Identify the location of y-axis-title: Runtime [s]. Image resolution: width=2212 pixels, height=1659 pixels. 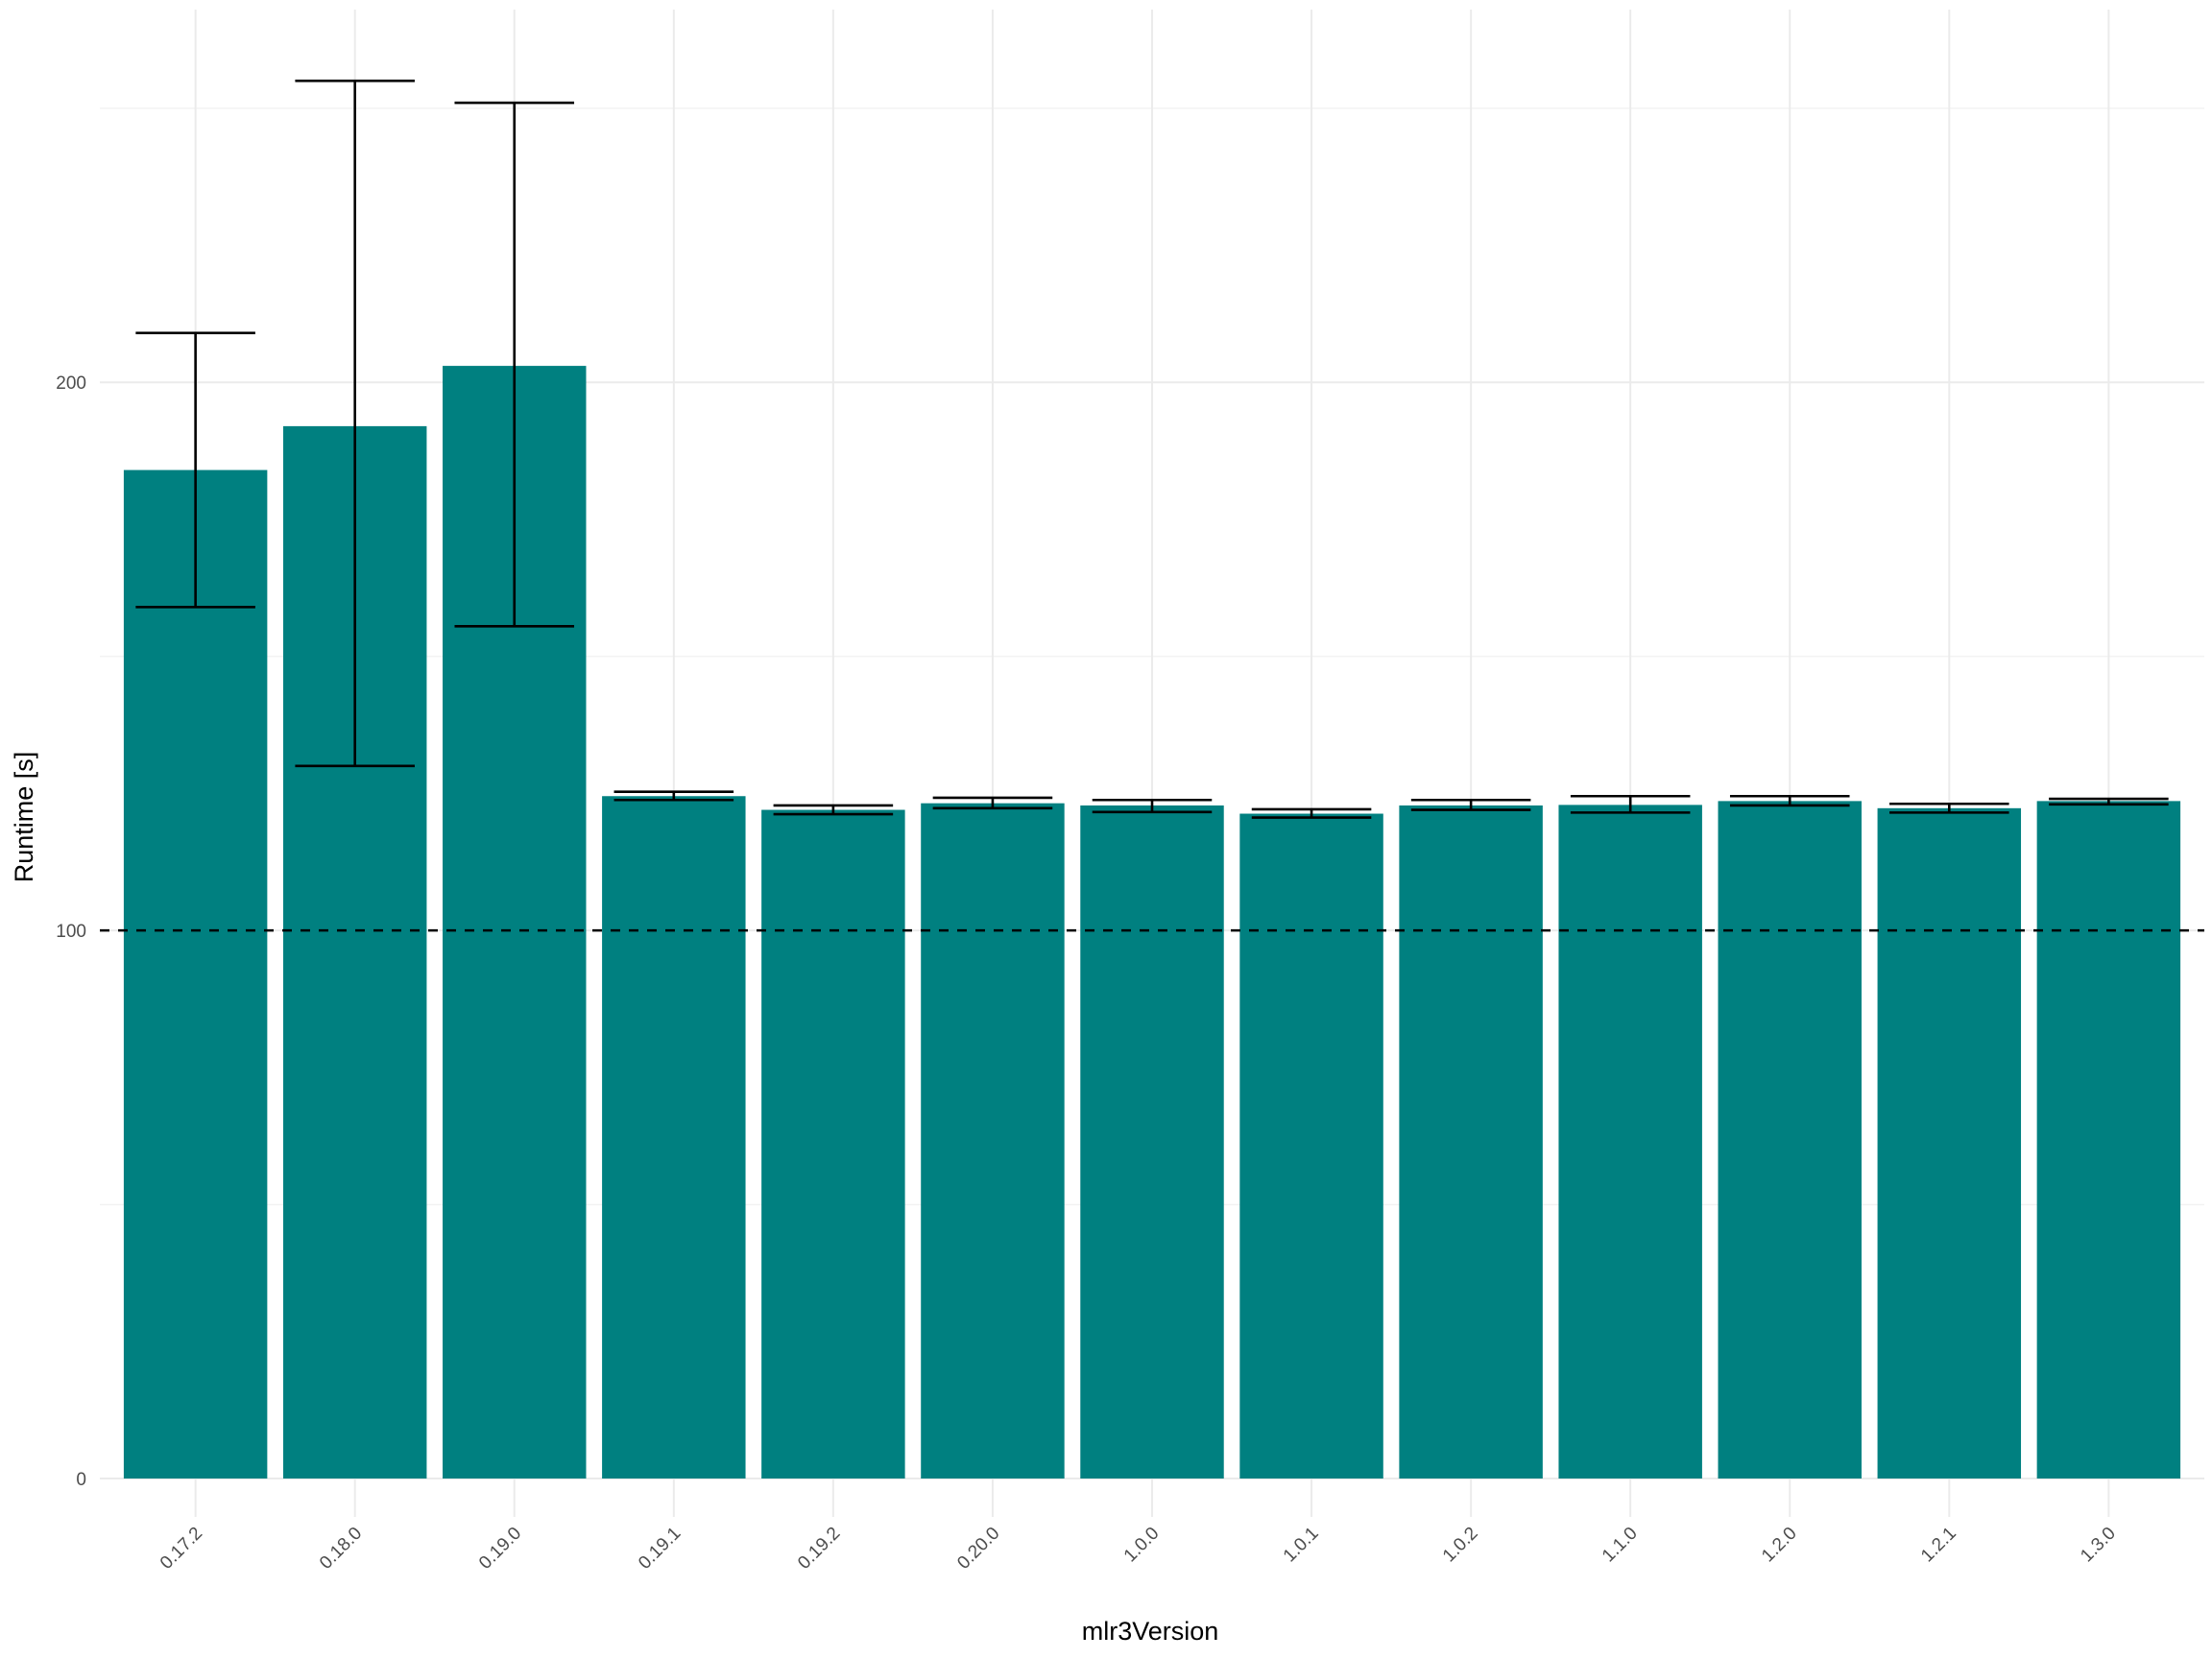
(24, 817).